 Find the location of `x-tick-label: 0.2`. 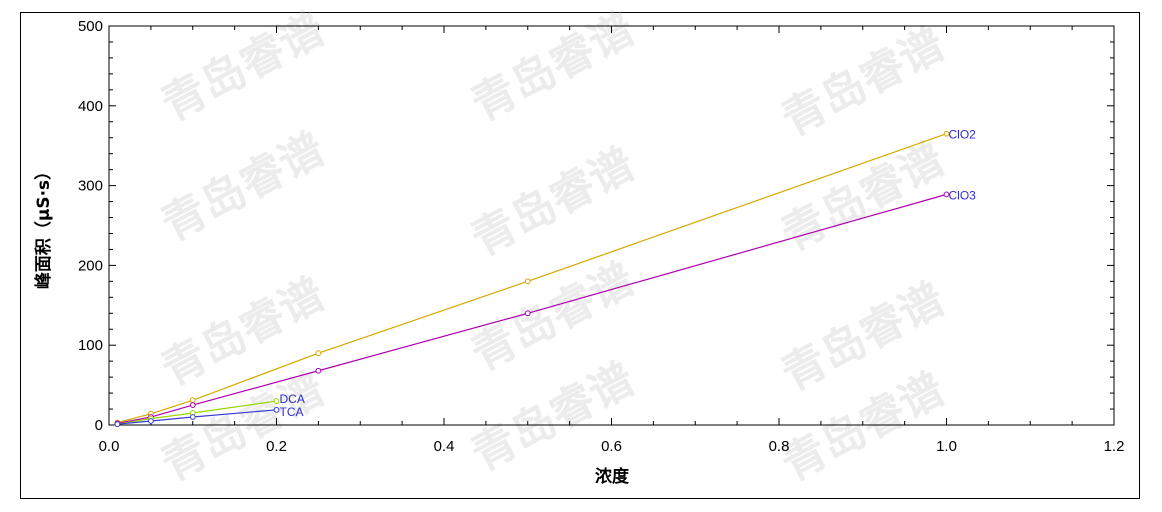

x-tick-label: 0.2 is located at coordinates (276, 446).